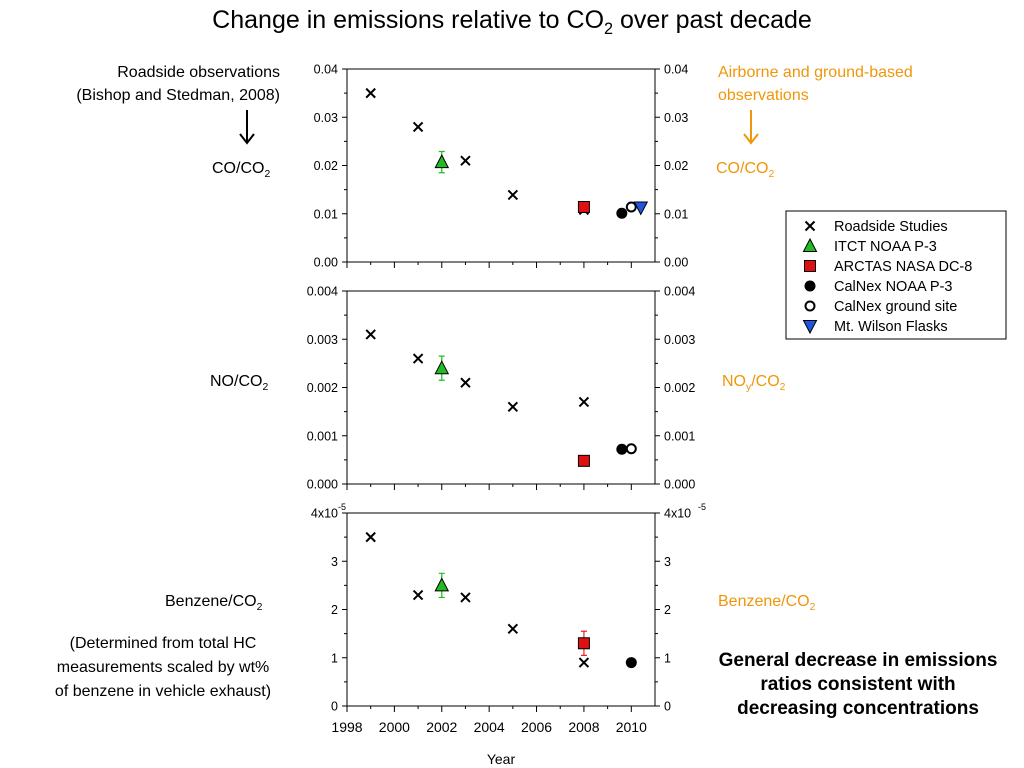 This screenshot has width=1024, height=768. What do you see at coordinates (763, 95) in the screenshot?
I see `airborne-note-line2: observations` at bounding box center [763, 95].